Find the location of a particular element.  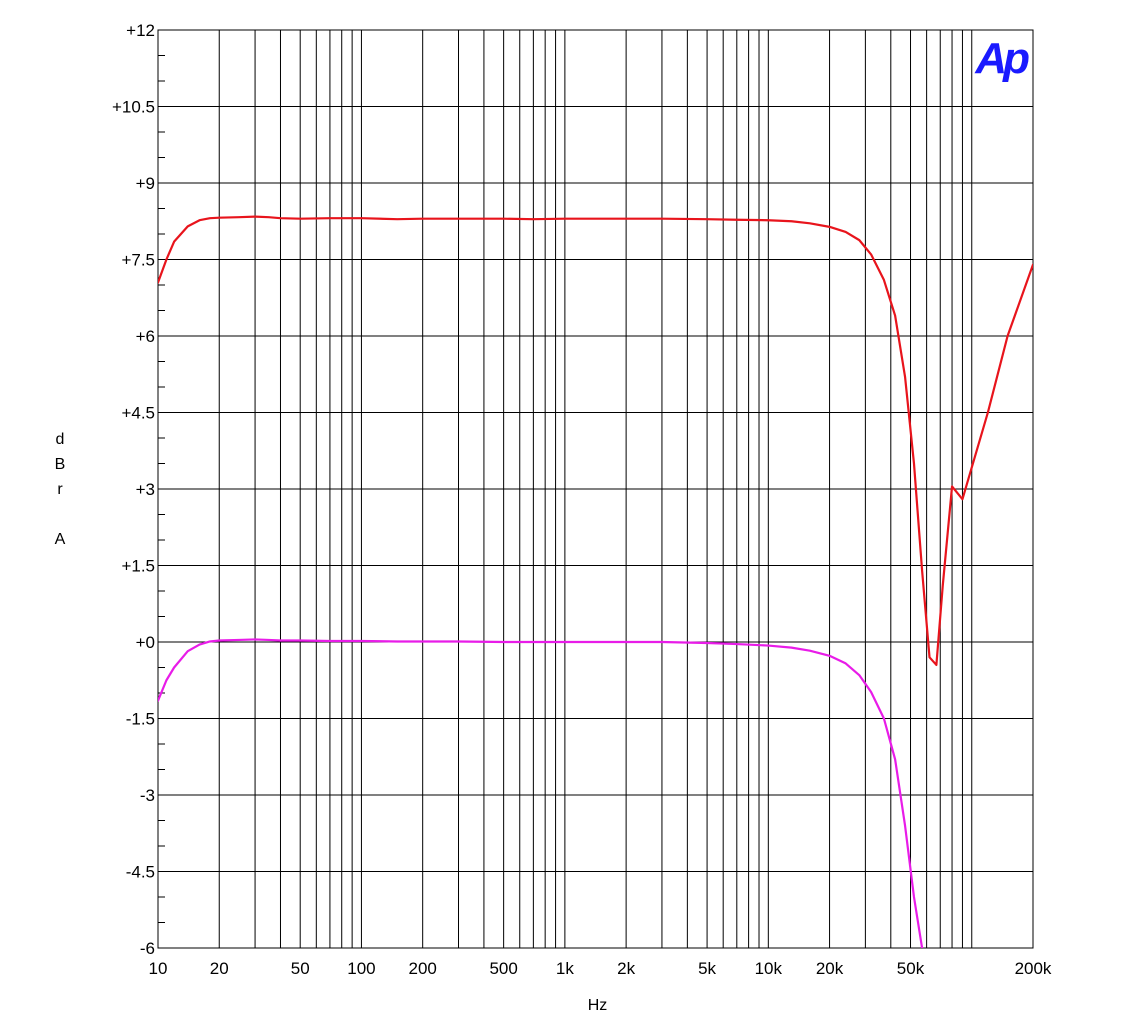

x-tick-label: 20 is located at coordinates (219, 968).